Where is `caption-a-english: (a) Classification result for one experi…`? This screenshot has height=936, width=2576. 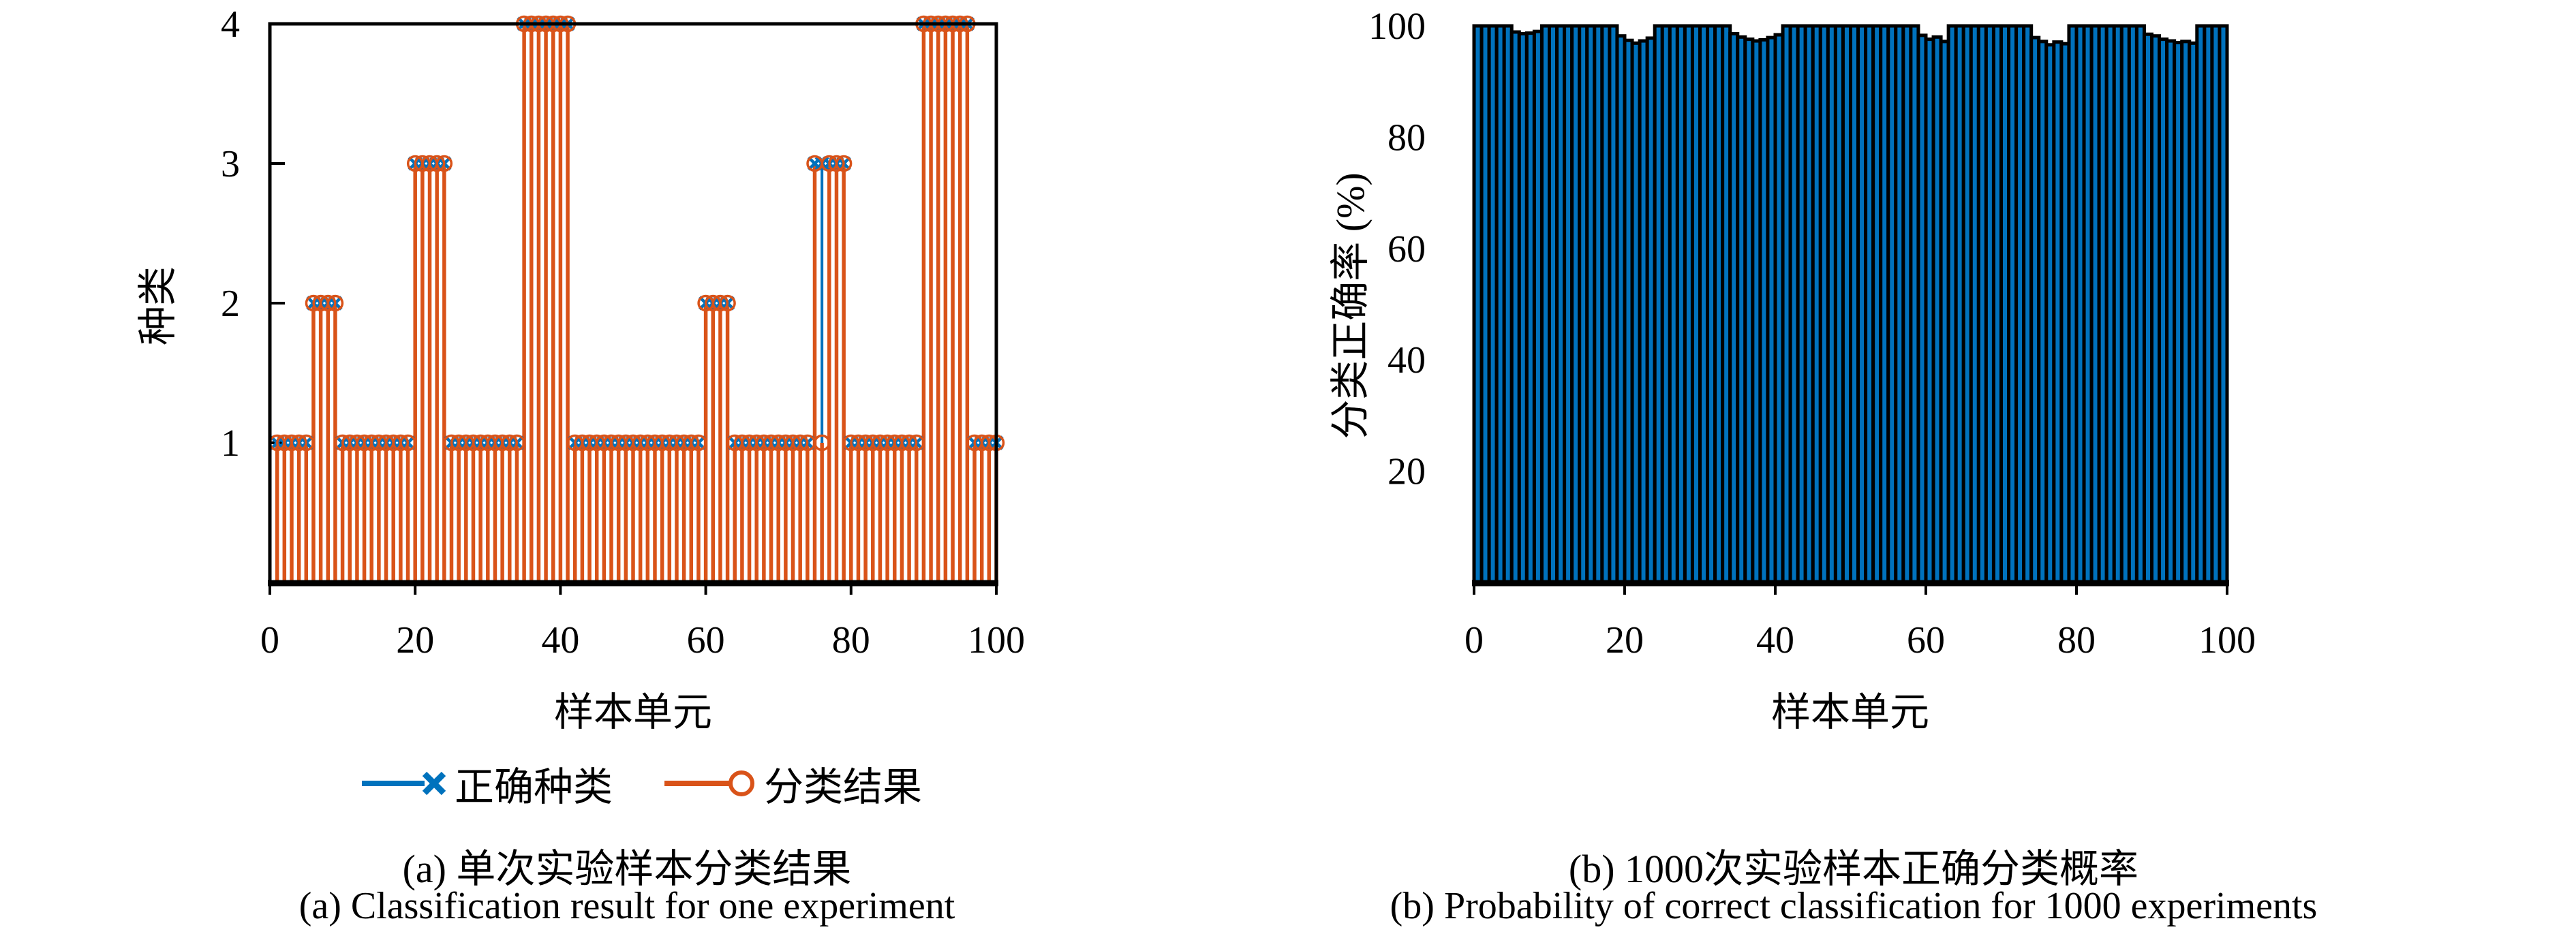 caption-a-english: (a) Classification result for one experi… is located at coordinates (626, 906).